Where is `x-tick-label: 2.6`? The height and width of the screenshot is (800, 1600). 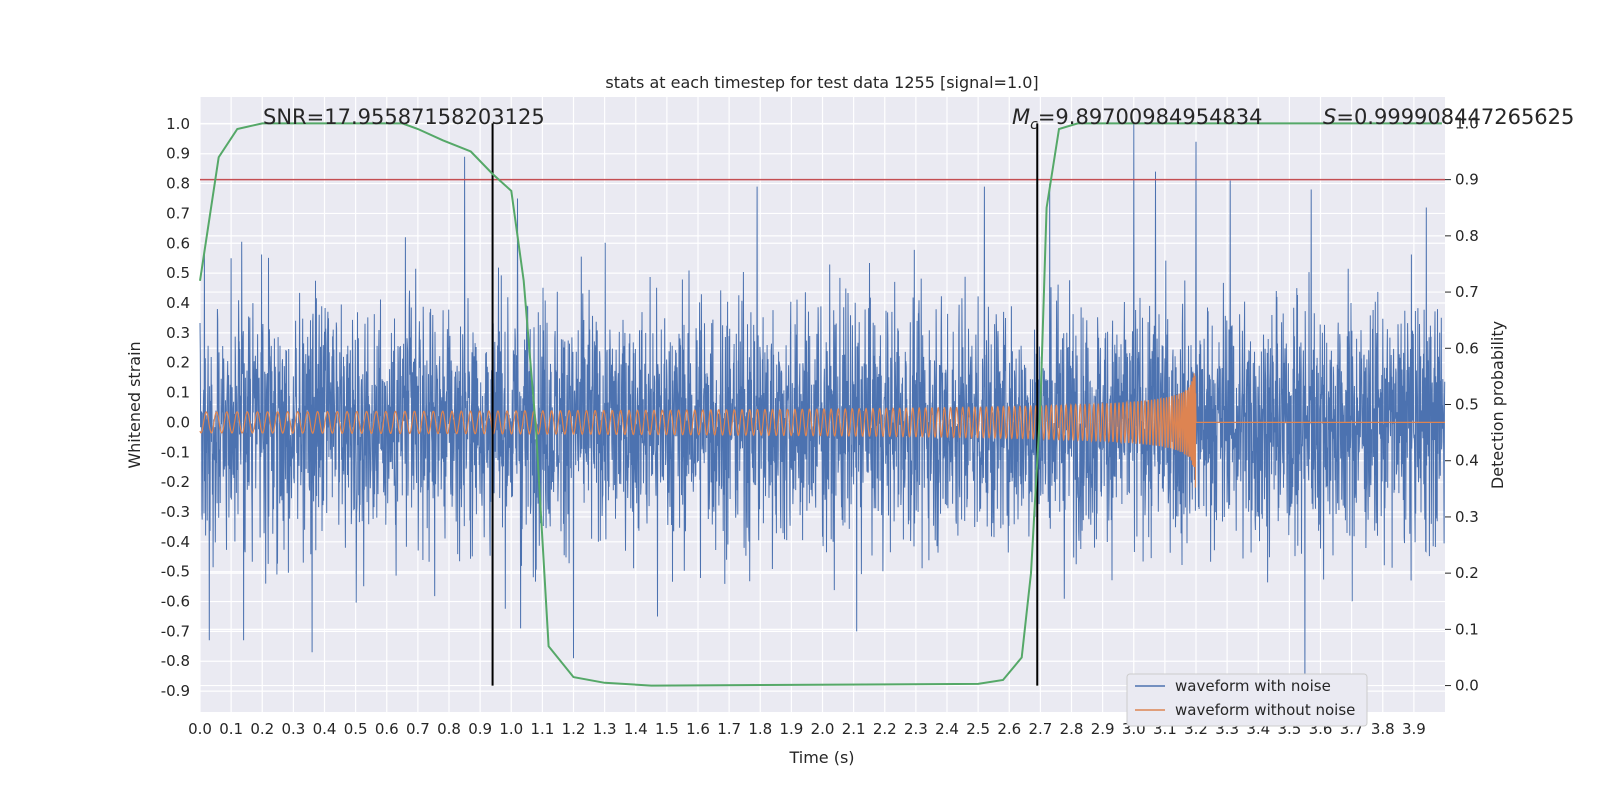
x-tick-label: 2.6 is located at coordinates (1009, 729).